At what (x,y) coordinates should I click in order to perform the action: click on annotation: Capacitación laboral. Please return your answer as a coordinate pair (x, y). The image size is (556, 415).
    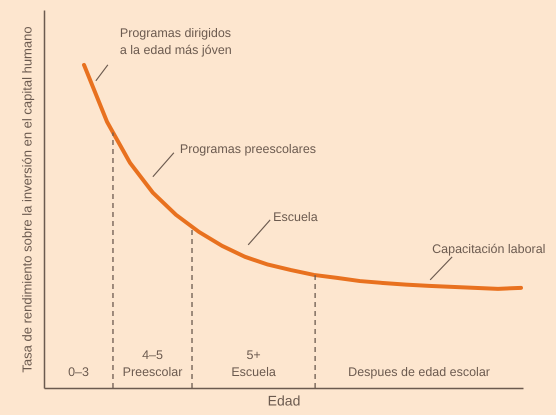
    Looking at the image, I should click on (489, 249).